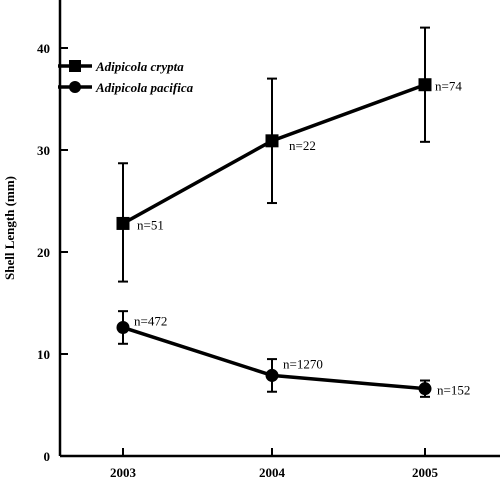  Describe the element at coordinates (272, 472) in the screenshot. I see `x-tick-label: 2004` at that location.